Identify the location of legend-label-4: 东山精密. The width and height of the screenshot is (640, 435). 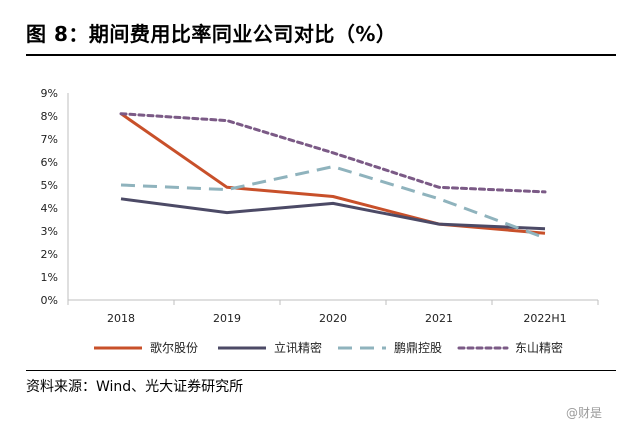
(539, 347).